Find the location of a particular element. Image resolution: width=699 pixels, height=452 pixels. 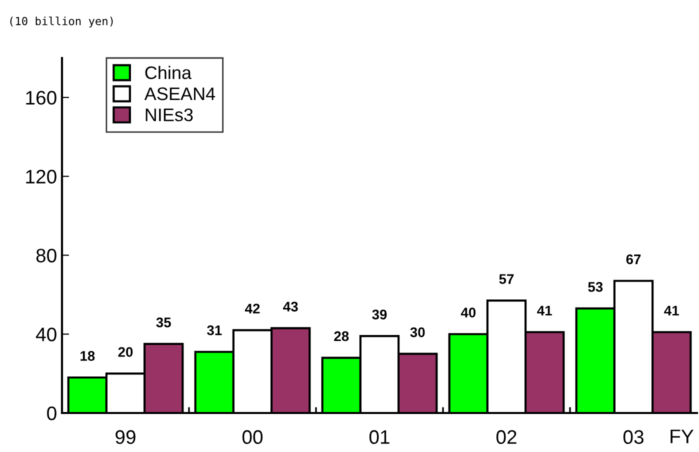

y-tick-label: 80 is located at coordinates (46, 255).